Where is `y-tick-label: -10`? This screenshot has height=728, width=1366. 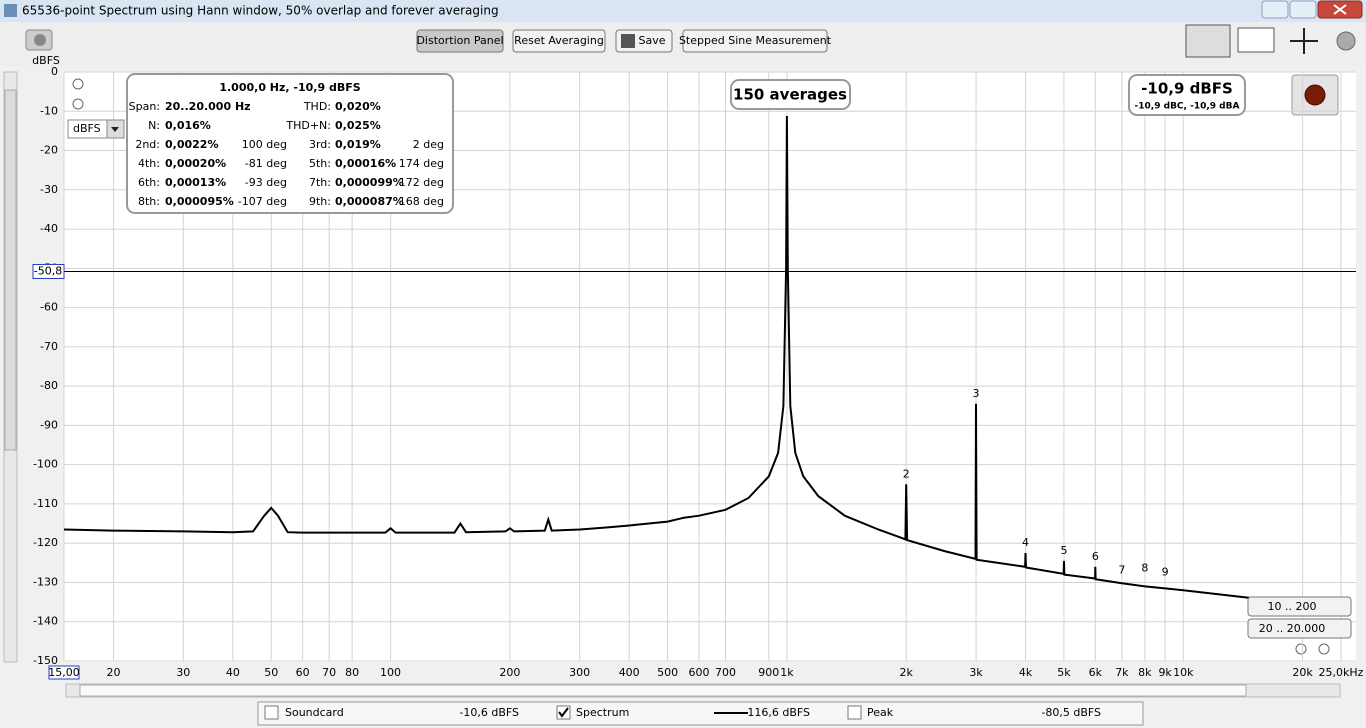
y-tick-label: -10 is located at coordinates (49, 110).